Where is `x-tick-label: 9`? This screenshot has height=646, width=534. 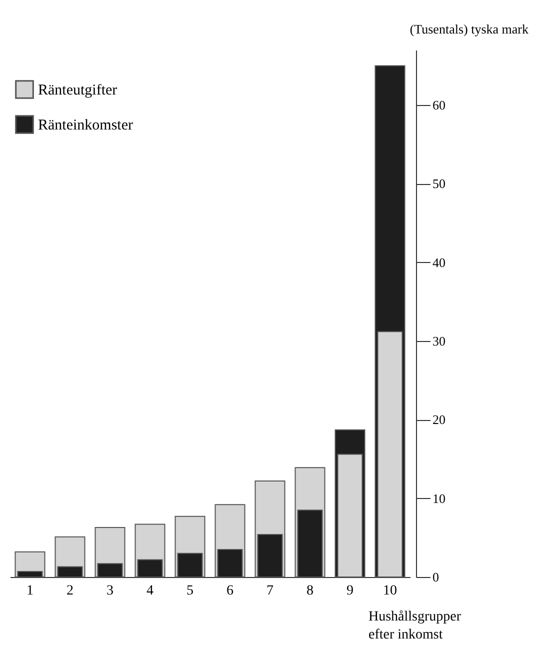
x-tick-label: 9 is located at coordinates (350, 591).